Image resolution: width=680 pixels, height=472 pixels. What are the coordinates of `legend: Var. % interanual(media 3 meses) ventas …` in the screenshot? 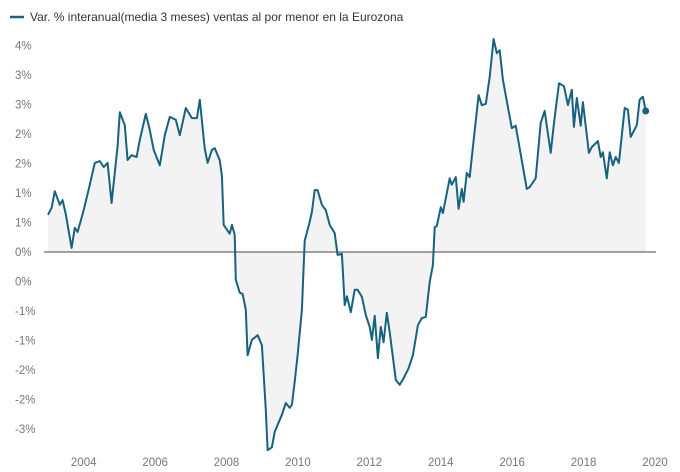 It's located at (207, 17).